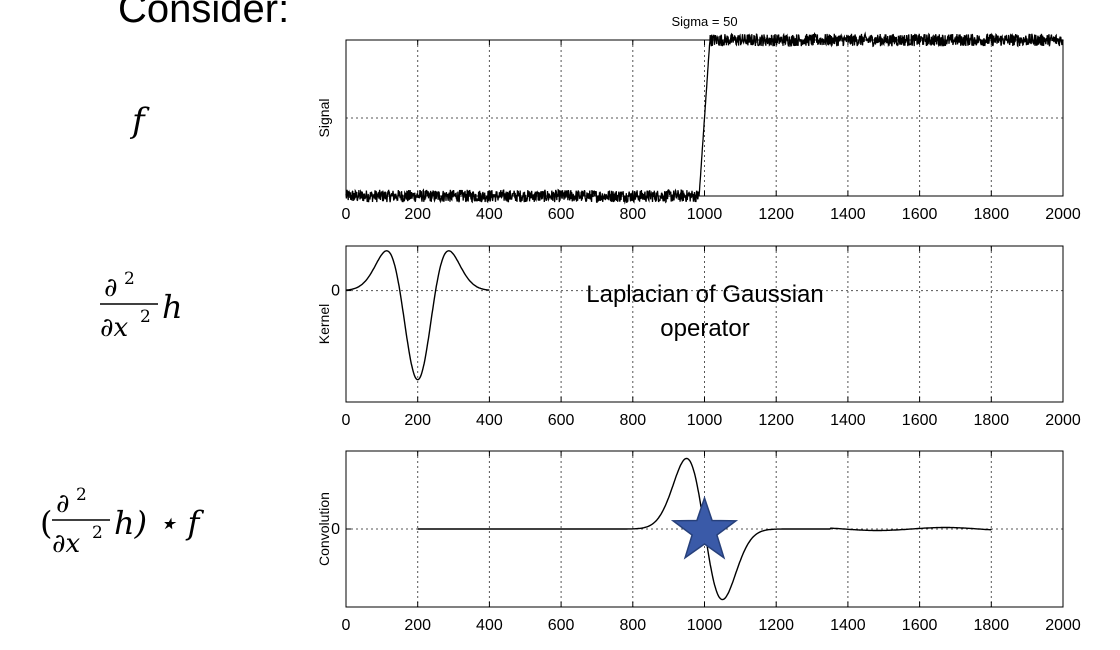 The width and height of the screenshot is (1120, 650). What do you see at coordinates (46, 523) in the screenshot?
I see `conv-open-paren: (` at bounding box center [46, 523].